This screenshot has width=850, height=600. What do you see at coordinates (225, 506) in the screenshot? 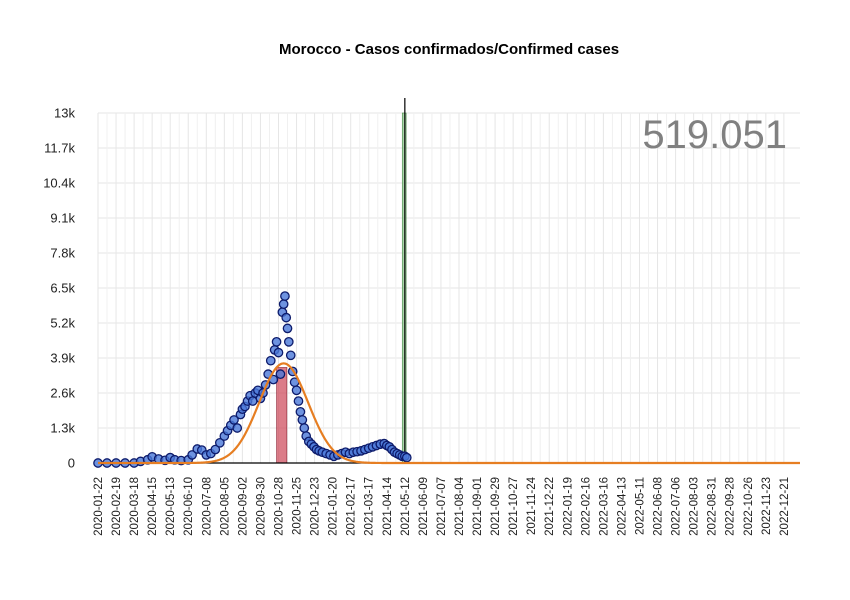
I see `x-tick-label: 2020-08-05` at bounding box center [225, 506].